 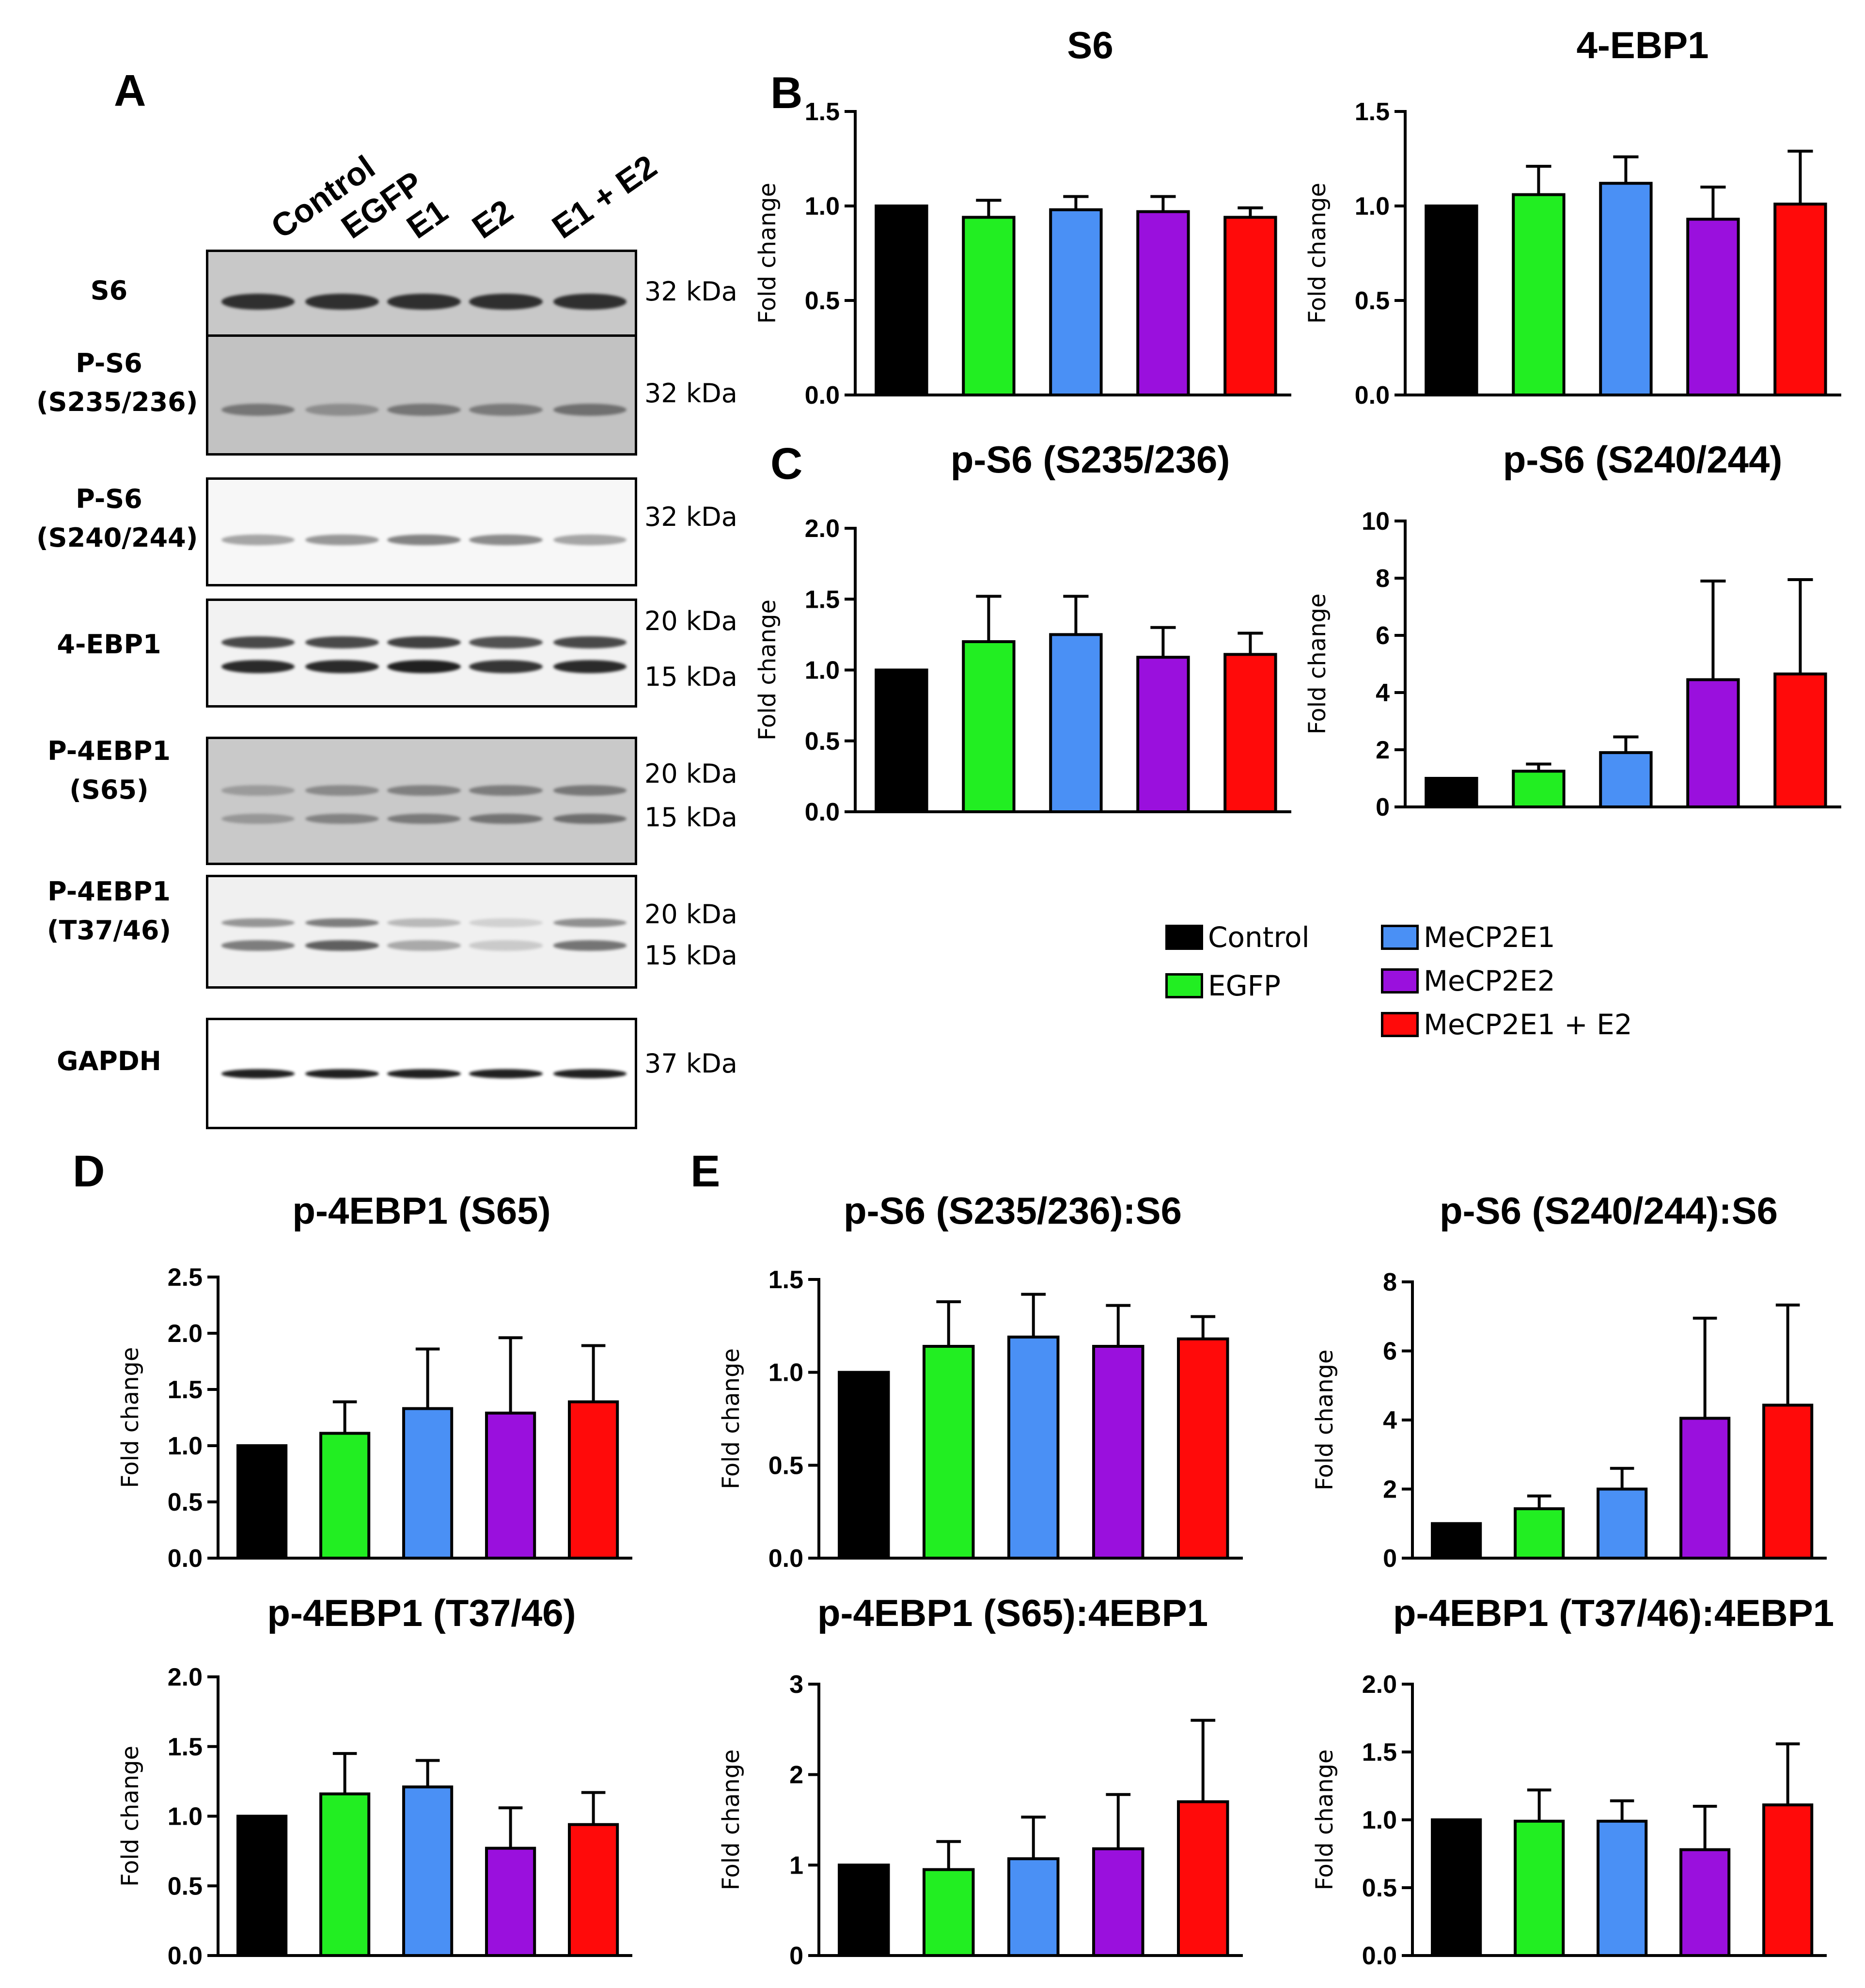 I want to click on legend-swatch-mecp2e1, so click(x=1400, y=937).